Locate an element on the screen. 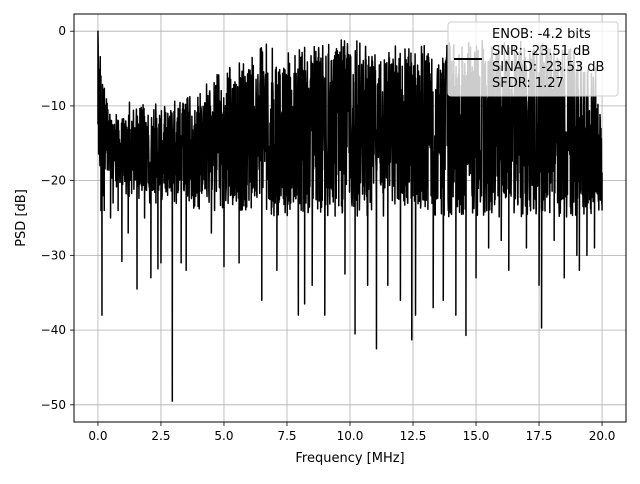  y-tick-label: −10 is located at coordinates (53, 106).